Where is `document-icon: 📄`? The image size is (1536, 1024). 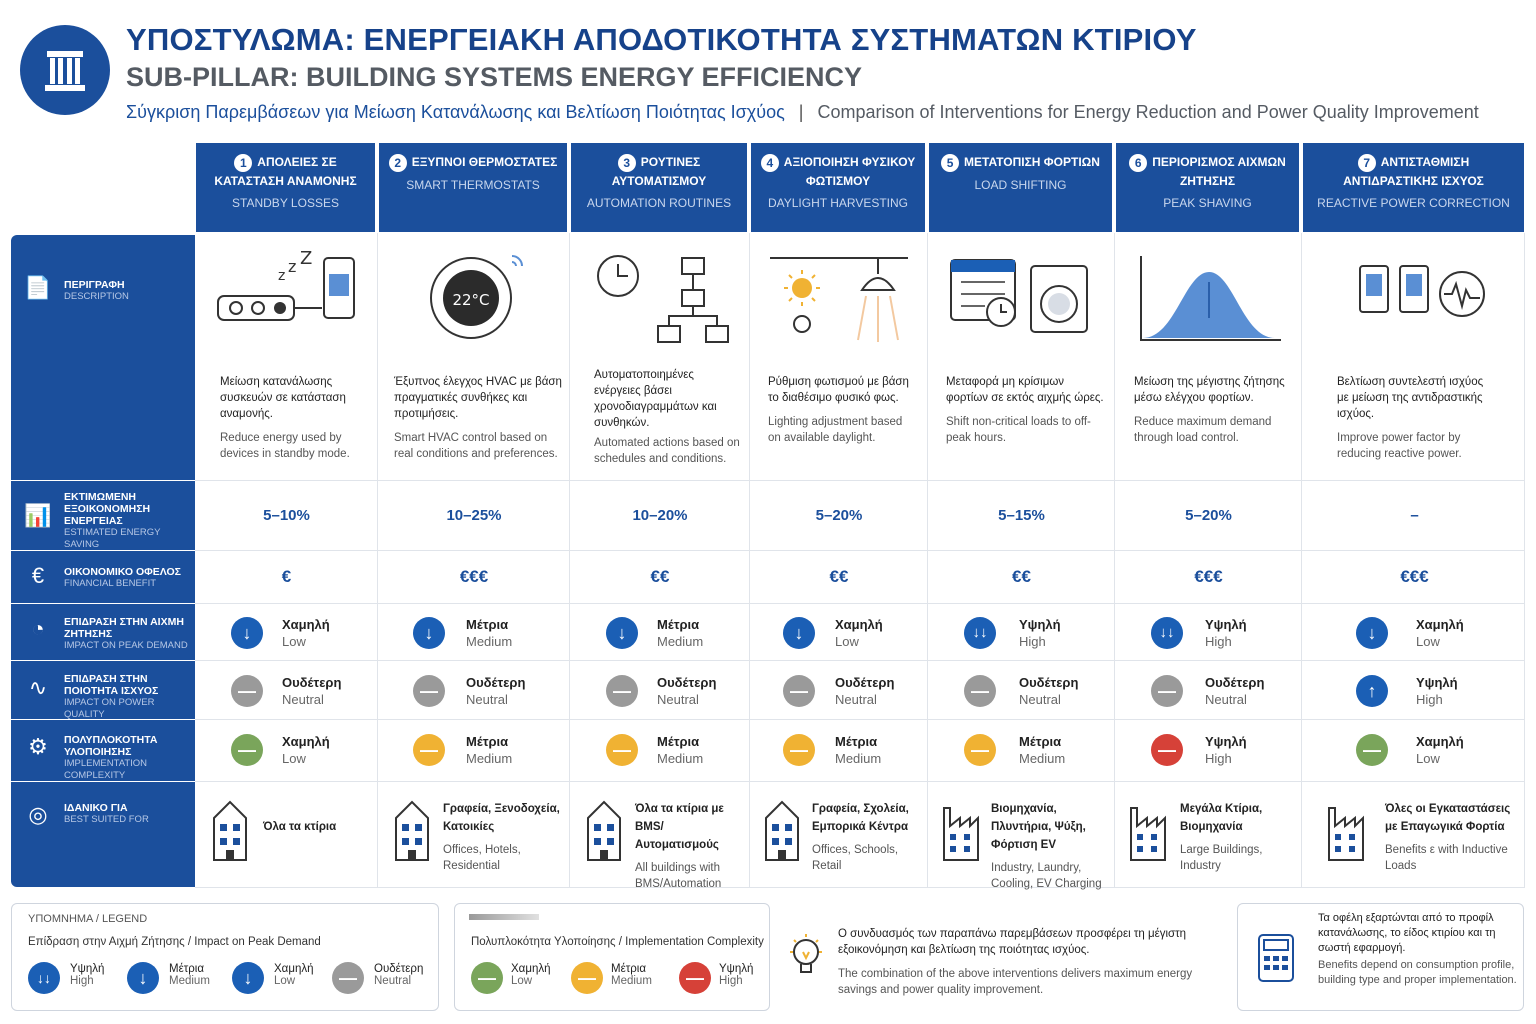 document-icon: 📄 is located at coordinates (38, 287).